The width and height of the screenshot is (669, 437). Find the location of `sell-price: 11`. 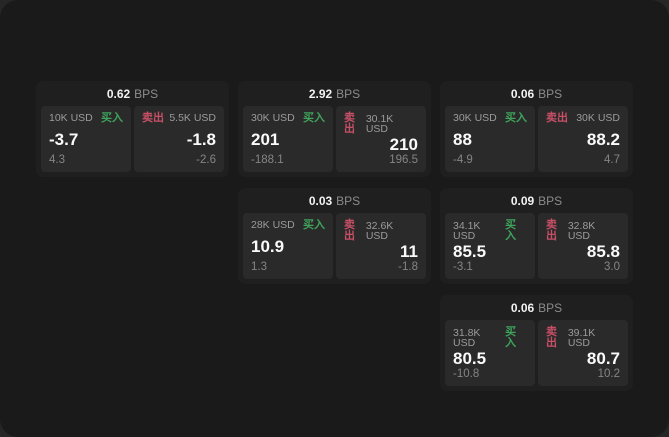

sell-price: 11 is located at coordinates (409, 252).